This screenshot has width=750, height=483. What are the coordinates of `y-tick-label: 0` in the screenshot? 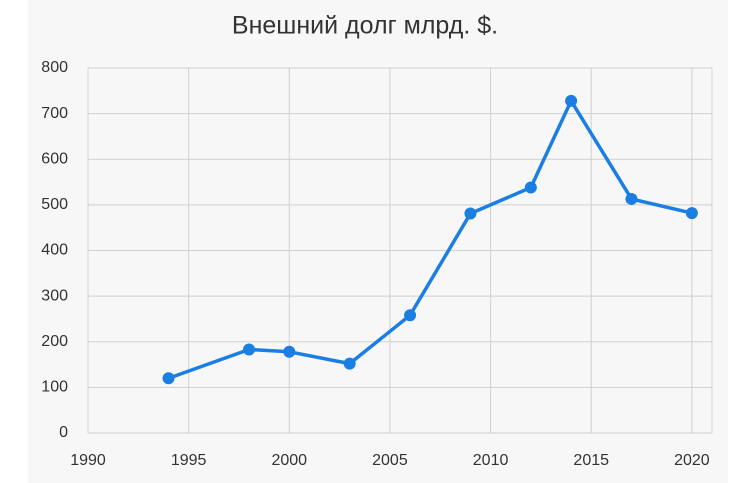 It's located at (63, 432).